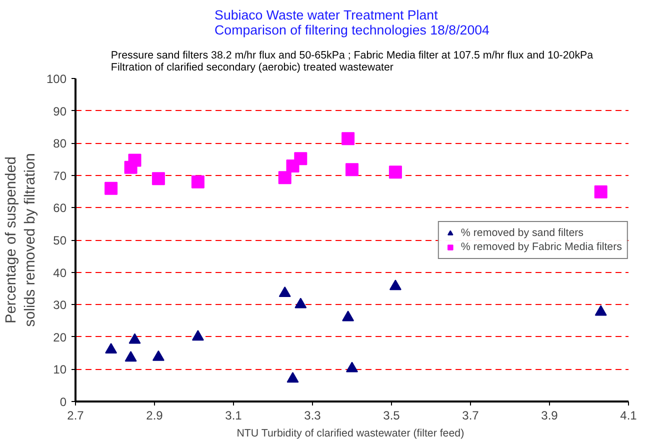 Image resolution: width=668 pixels, height=442 pixels. What do you see at coordinates (56, 79) in the screenshot?
I see `y-tick-label: 100` at bounding box center [56, 79].